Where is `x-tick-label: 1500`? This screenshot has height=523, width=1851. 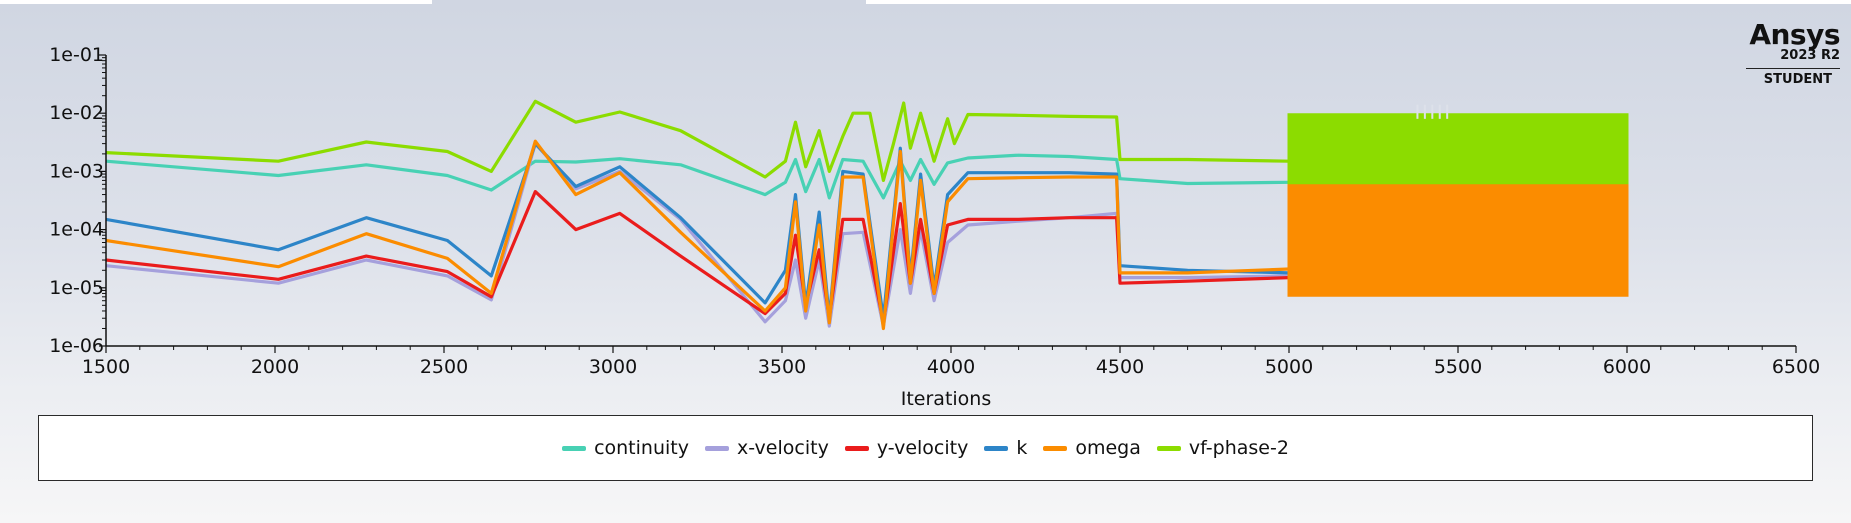 x-tick-label: 1500 is located at coordinates (106, 367).